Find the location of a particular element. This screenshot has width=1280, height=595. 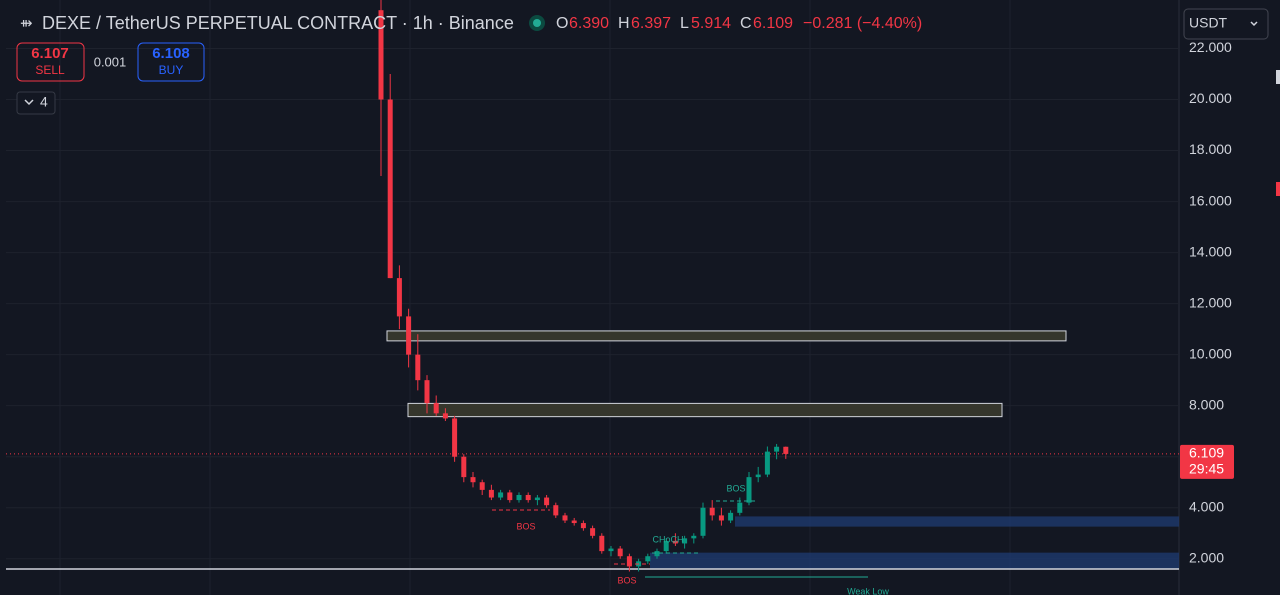

y-tick-label: 16.000 is located at coordinates (1210, 200).